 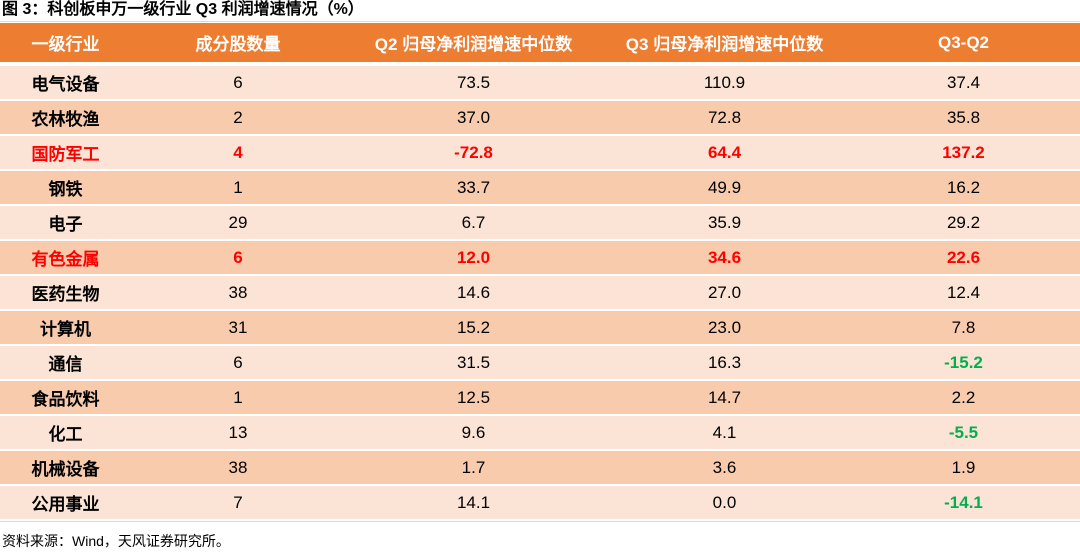 I want to click on cell-industry: 食品饮料, so click(x=65, y=398).